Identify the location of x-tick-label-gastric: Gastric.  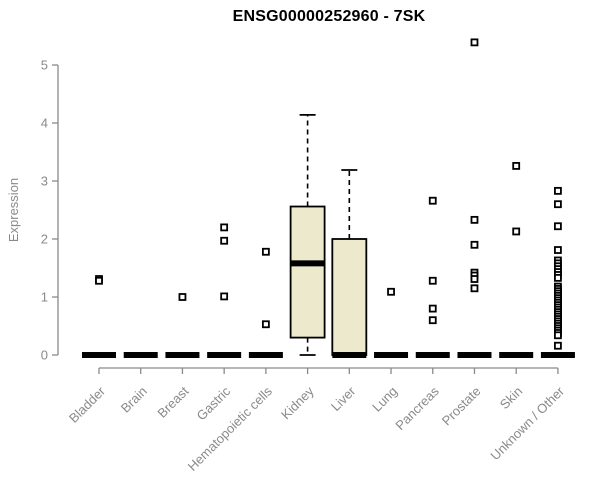
(214, 403).